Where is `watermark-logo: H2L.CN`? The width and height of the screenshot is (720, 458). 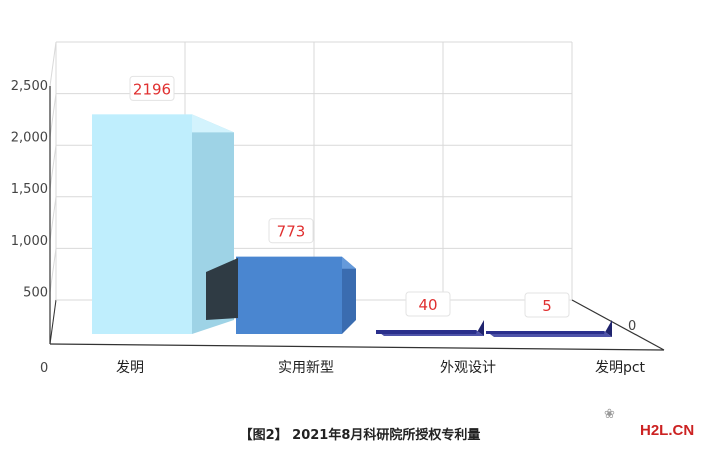
watermark-logo: H2L.CN is located at coordinates (667, 430).